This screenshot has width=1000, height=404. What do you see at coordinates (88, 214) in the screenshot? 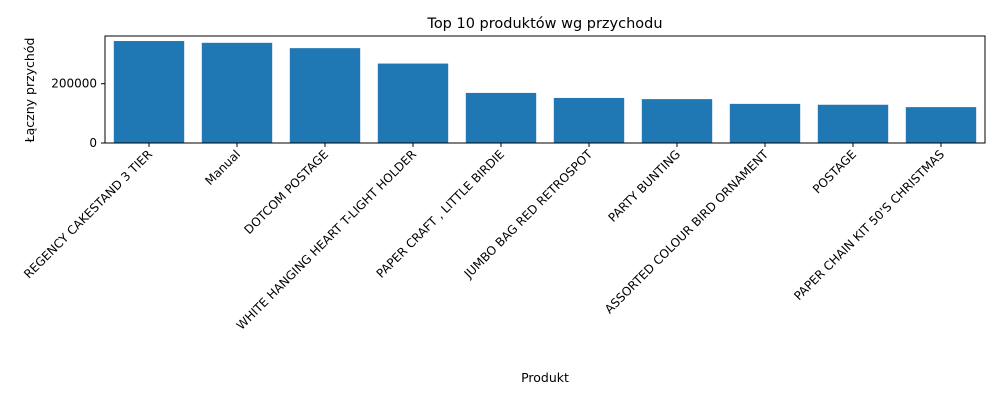
I see `x-tick-label: REGENCY CAKESTAND 3 TIER` at bounding box center [88, 214].